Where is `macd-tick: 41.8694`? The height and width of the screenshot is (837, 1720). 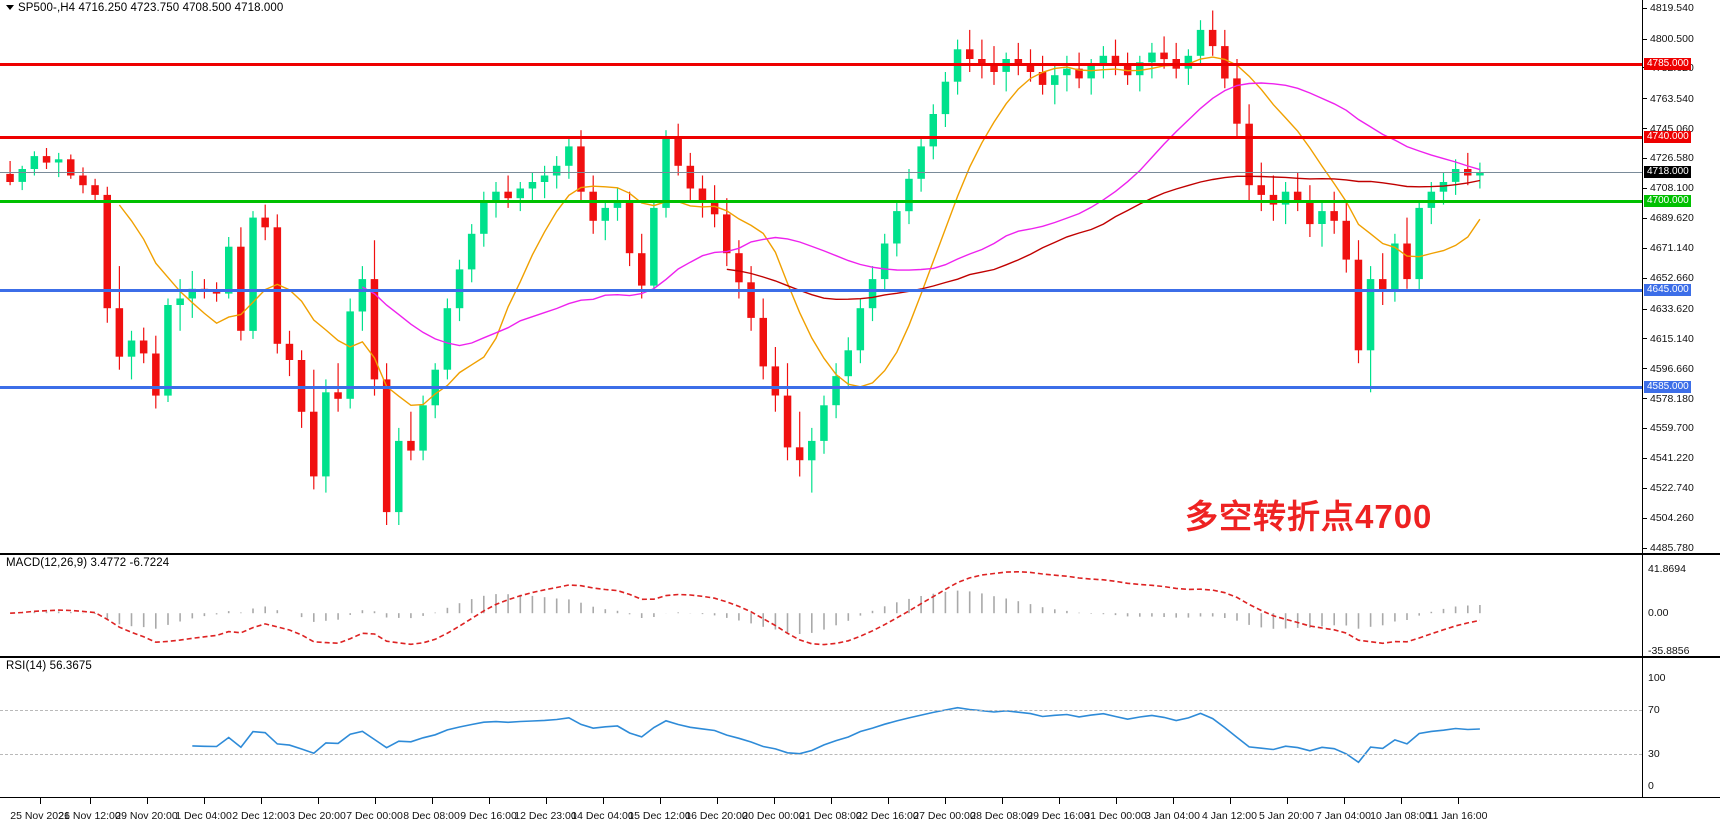 macd-tick: 41.8694 is located at coordinates (1667, 569).